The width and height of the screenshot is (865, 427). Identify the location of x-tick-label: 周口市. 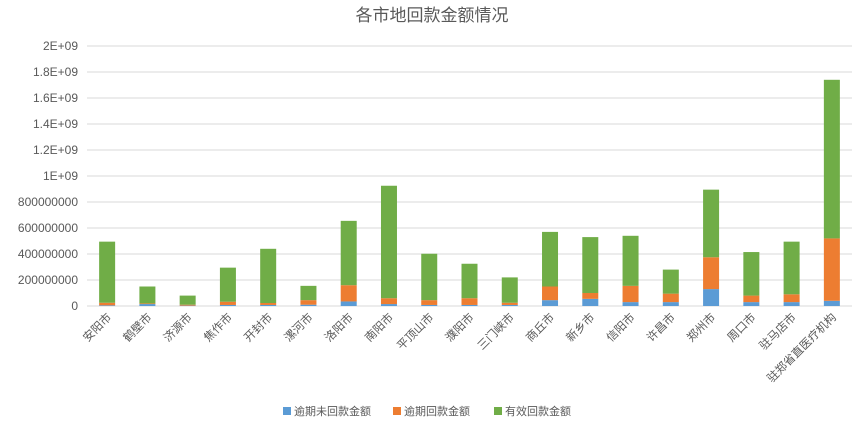
(741, 327).